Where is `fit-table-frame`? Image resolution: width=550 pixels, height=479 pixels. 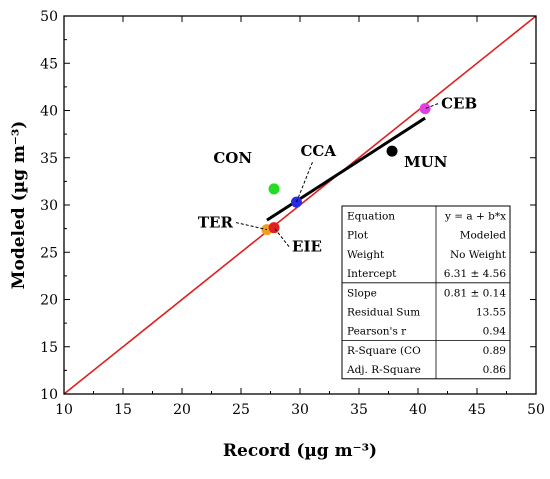 fit-table-frame is located at coordinates (426, 292).